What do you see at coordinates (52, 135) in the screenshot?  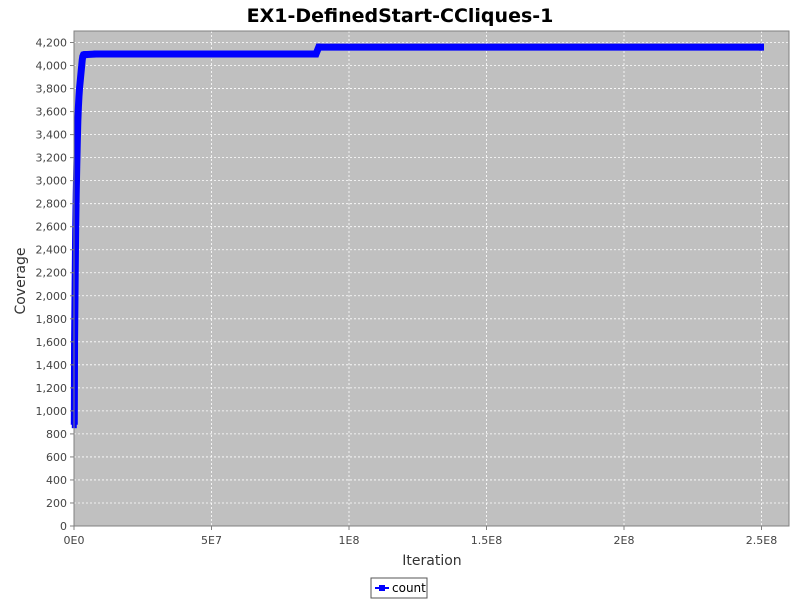 I see `y-tick-label: 3,400` at bounding box center [52, 135].